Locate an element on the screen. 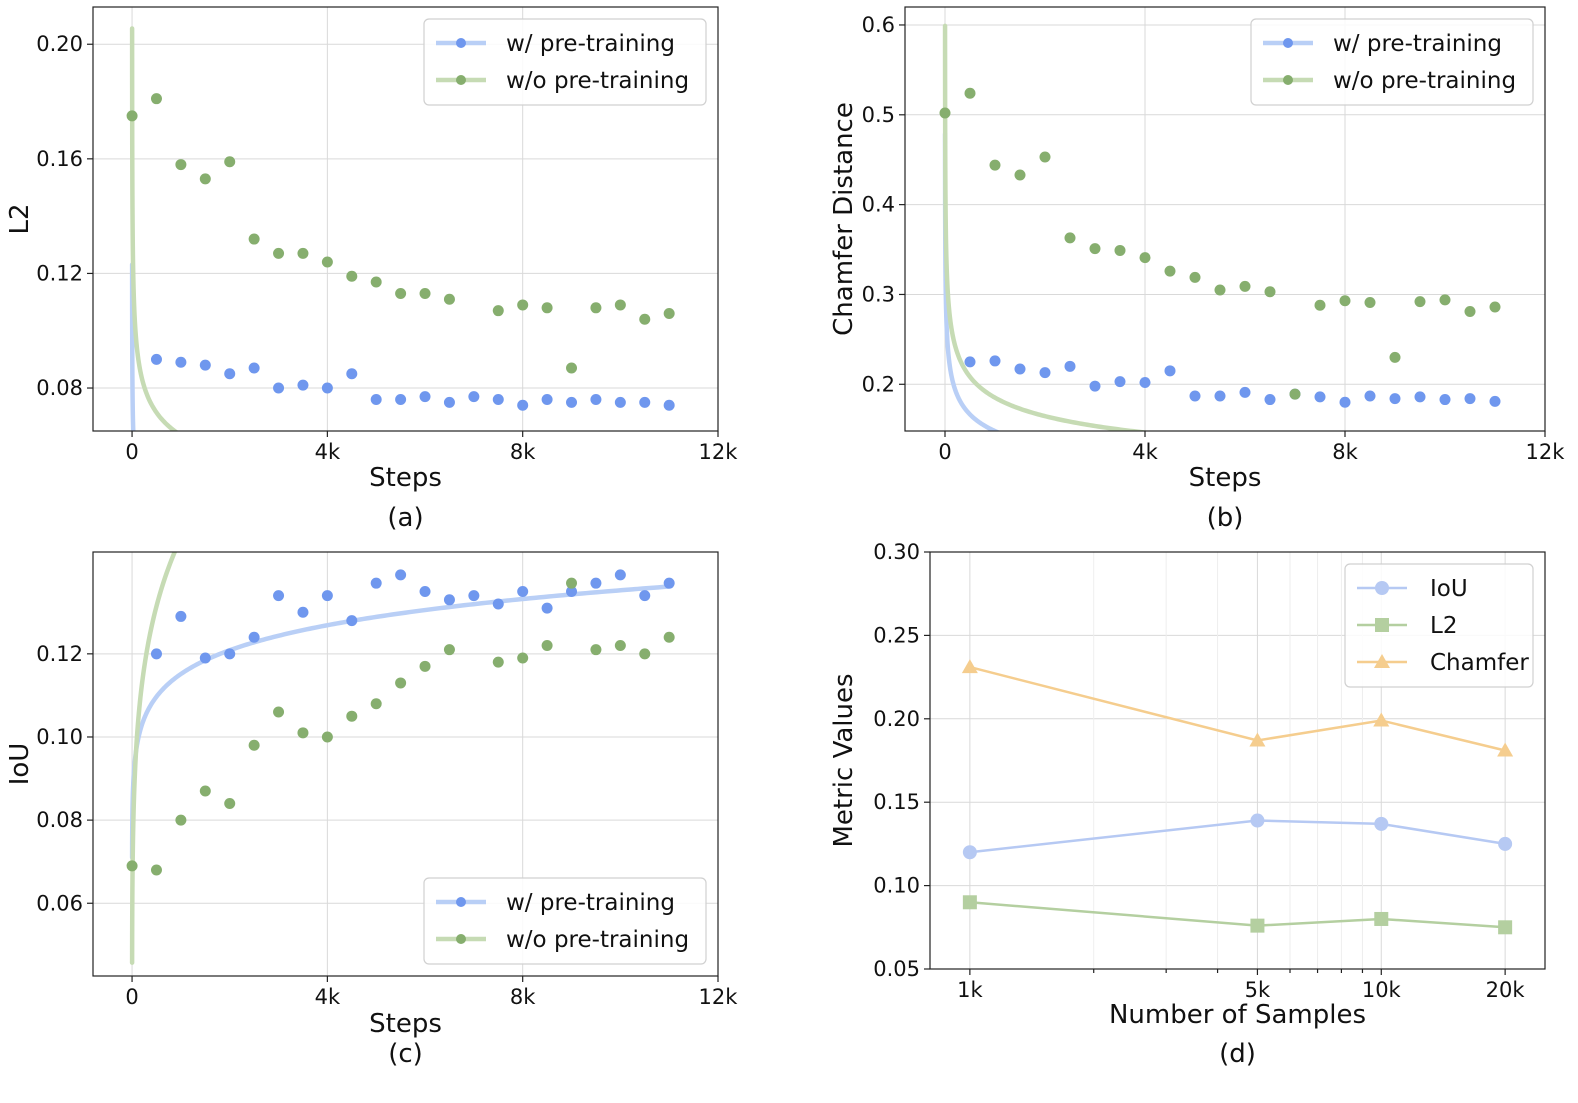  x-tick-label: 4k is located at coordinates (1145, 452).